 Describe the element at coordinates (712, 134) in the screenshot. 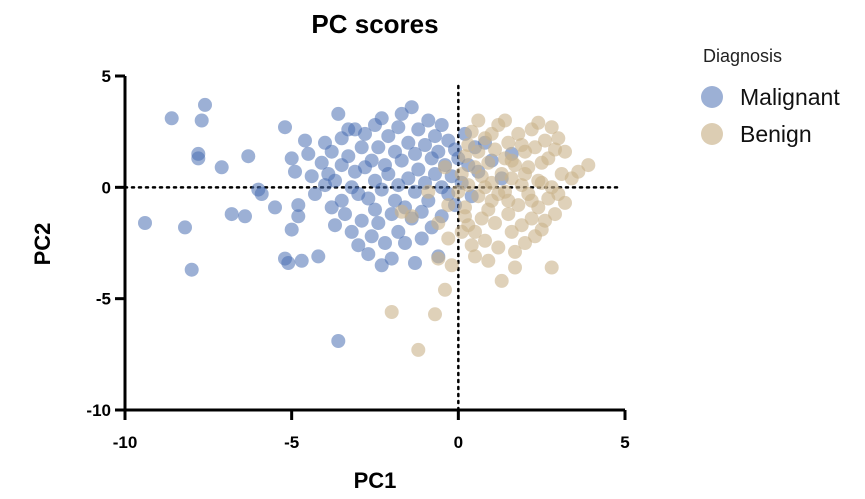

I see `legend-swatch-benign` at that location.